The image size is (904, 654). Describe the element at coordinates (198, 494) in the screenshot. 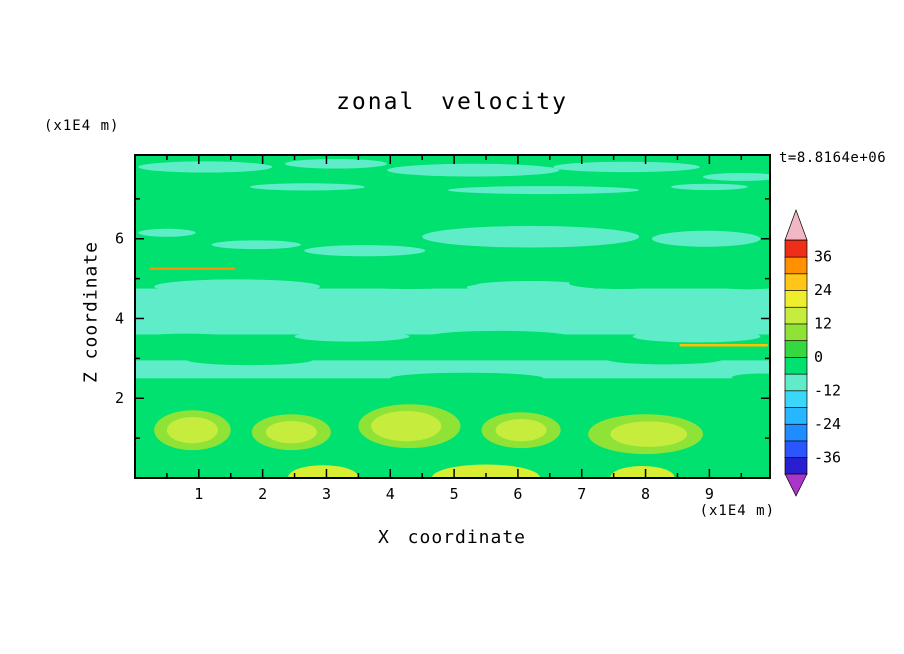

I see `x-tick-label: 1` at that location.